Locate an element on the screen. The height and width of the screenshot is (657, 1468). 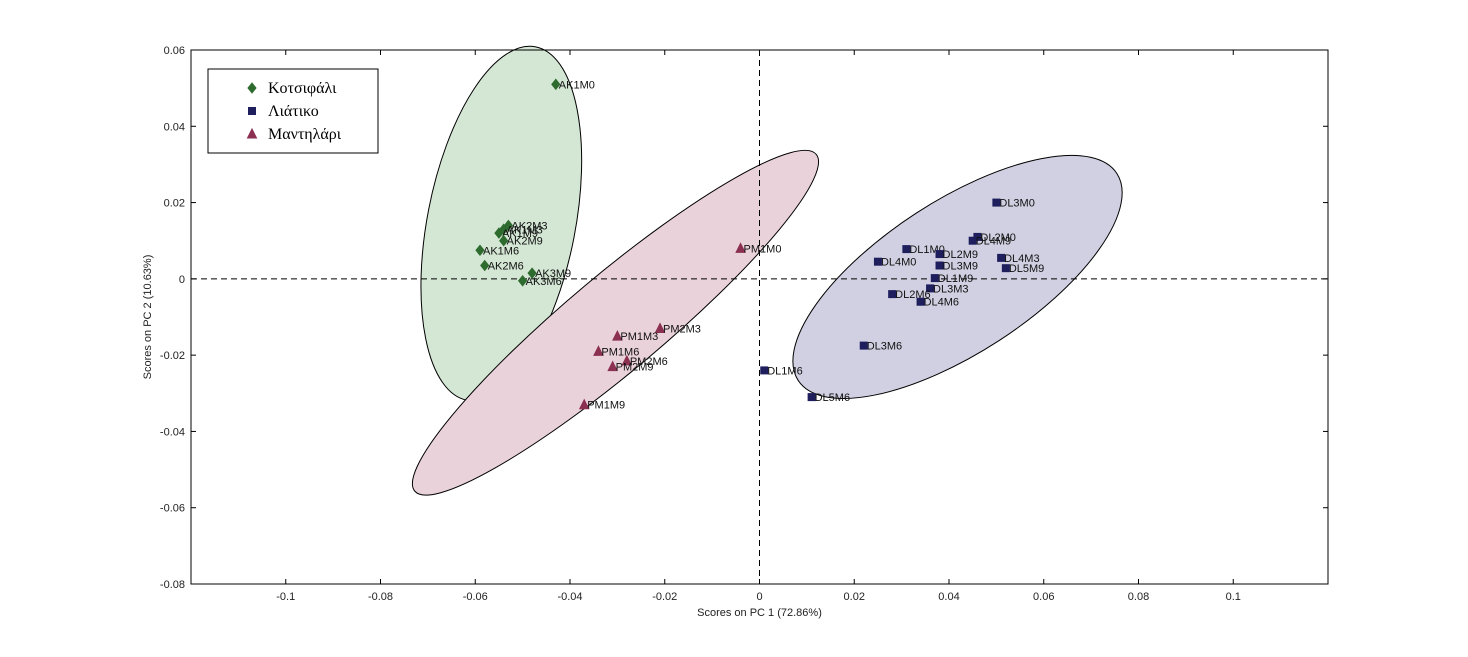
point-label-DL2M9: DL2M9 is located at coordinates (960, 255).